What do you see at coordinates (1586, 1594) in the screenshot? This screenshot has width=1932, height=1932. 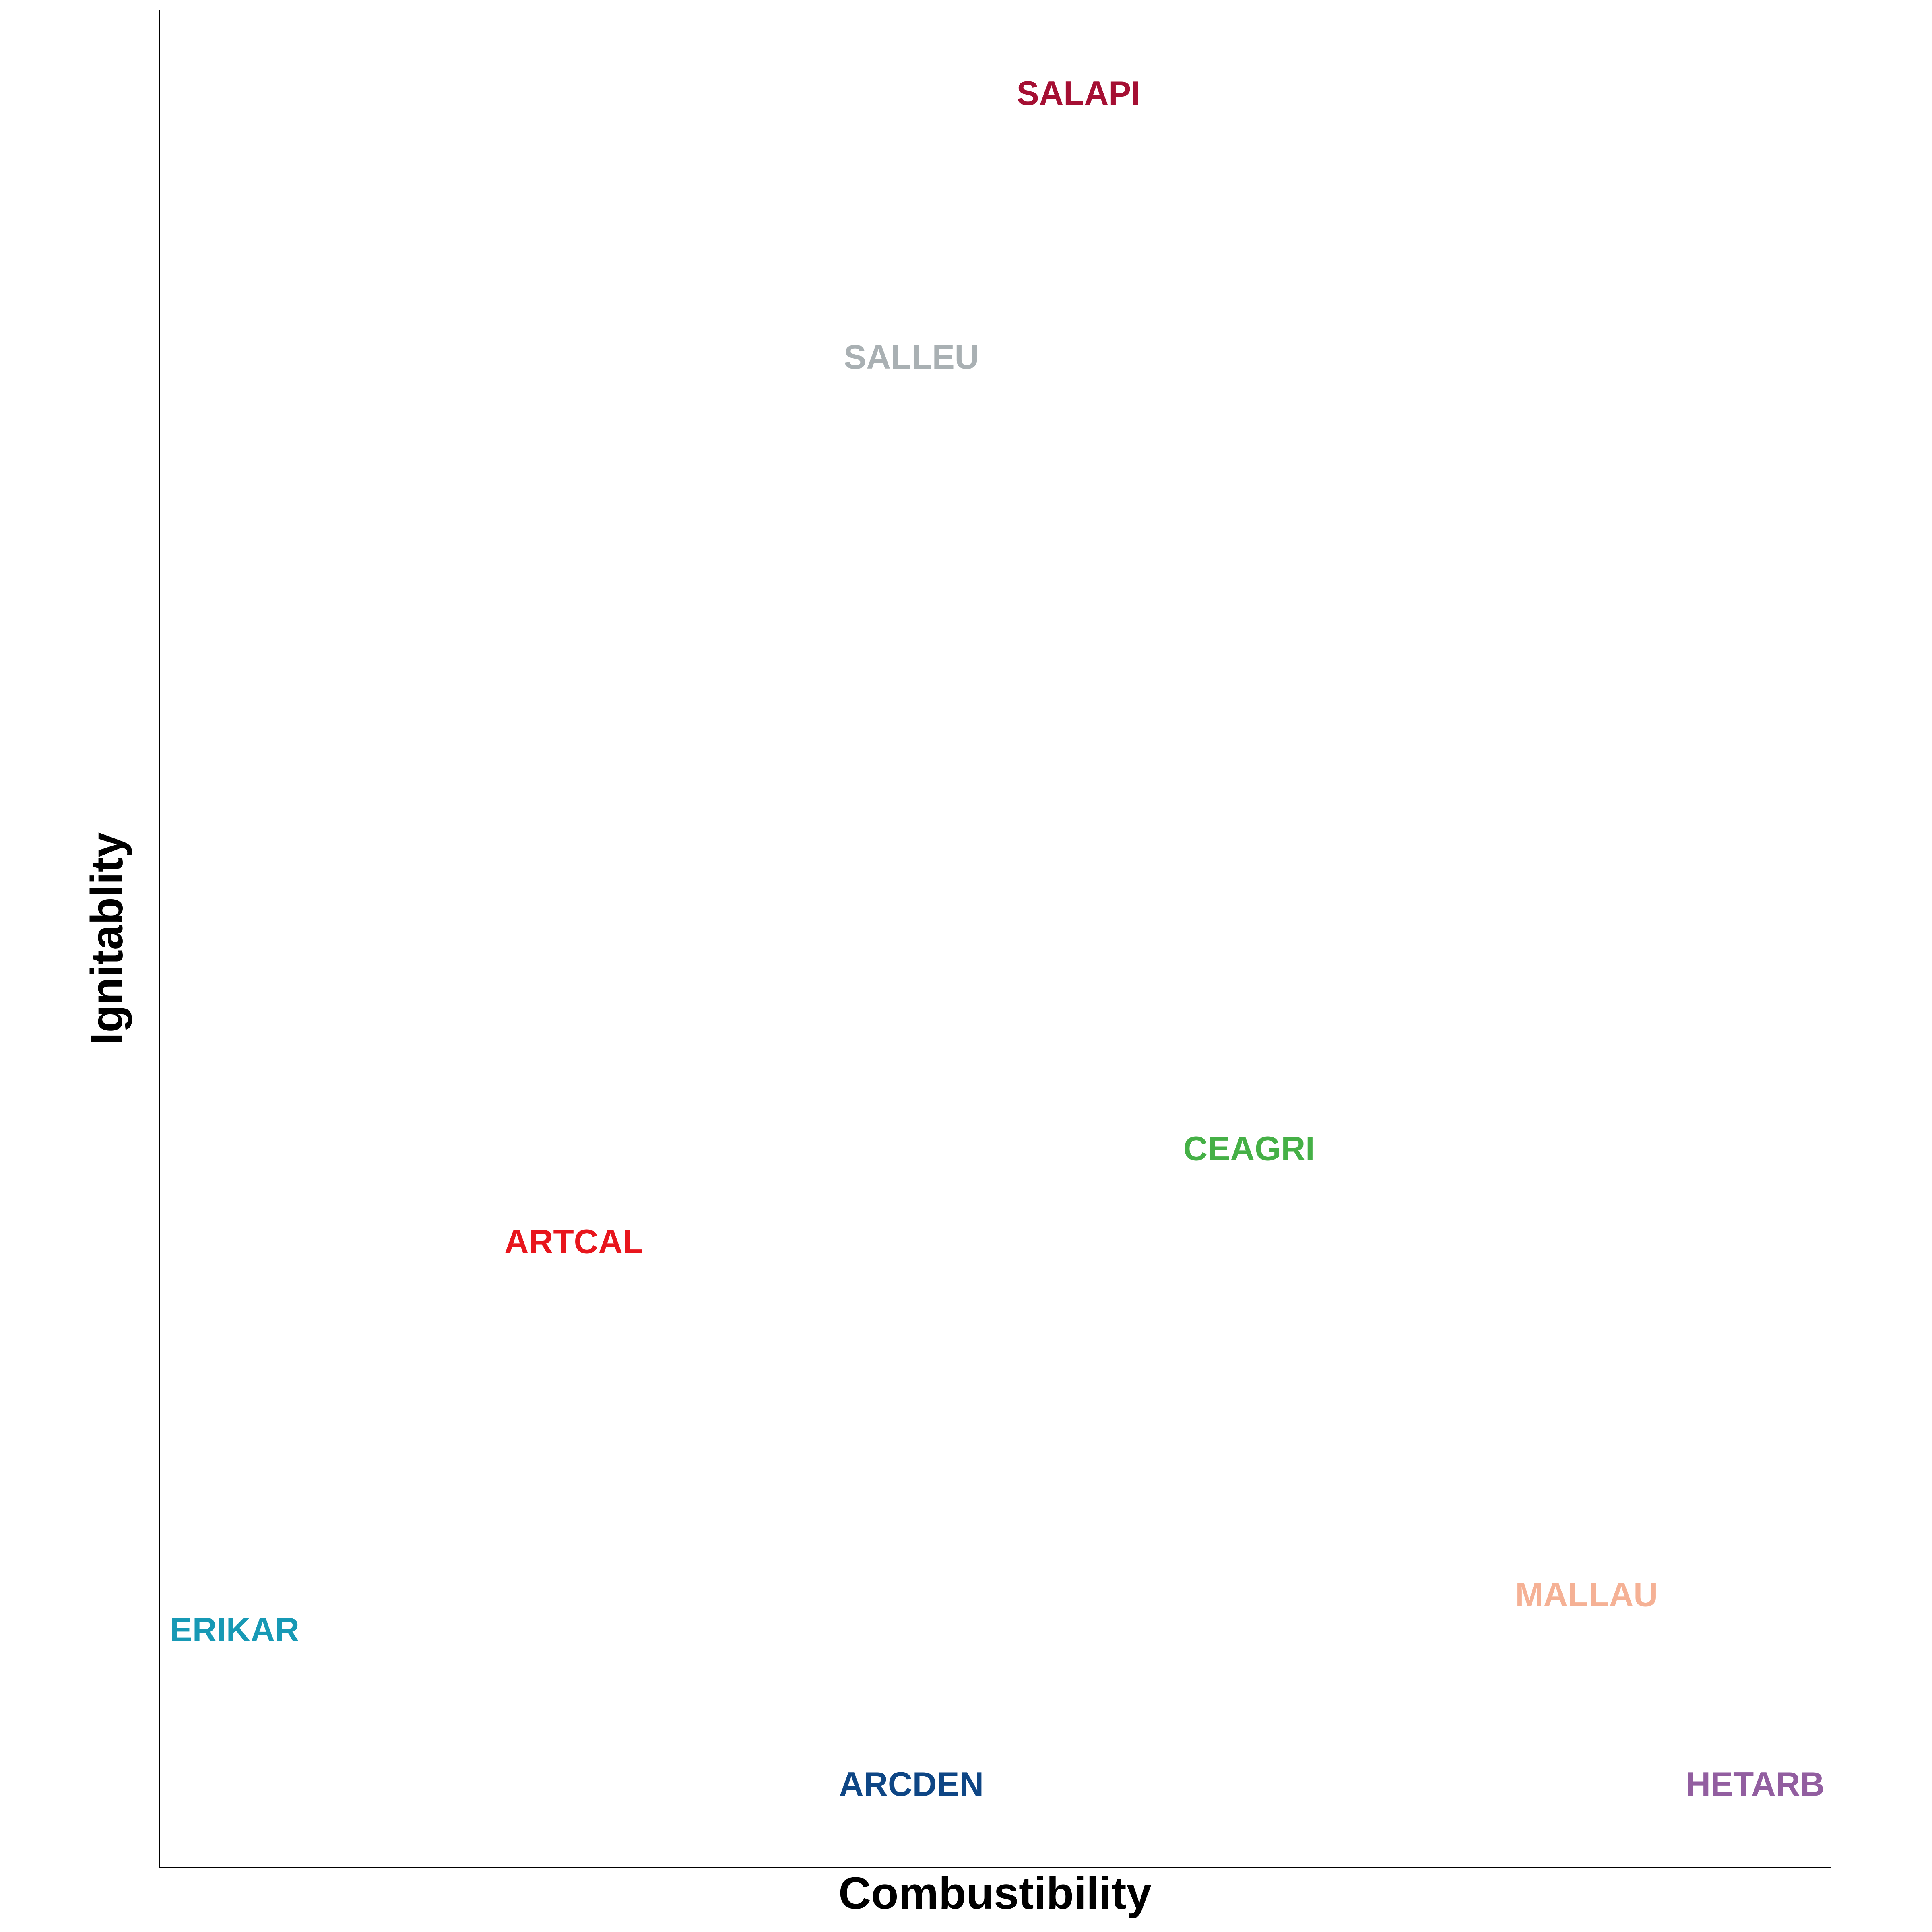 I see `point-label-mallau: MALLAU` at bounding box center [1586, 1594].